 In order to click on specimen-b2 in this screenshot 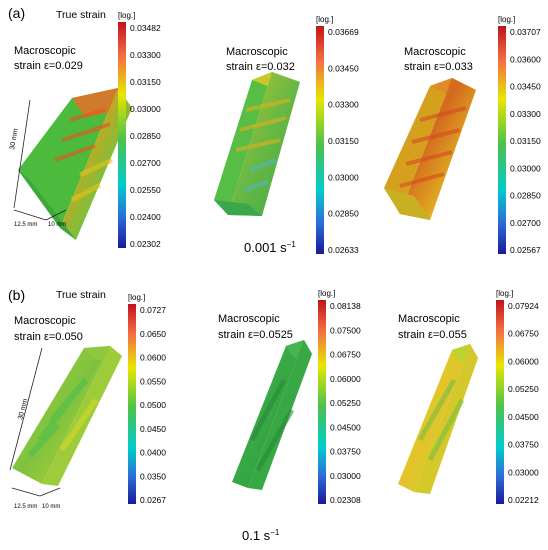, I will do `click(272, 415)`.